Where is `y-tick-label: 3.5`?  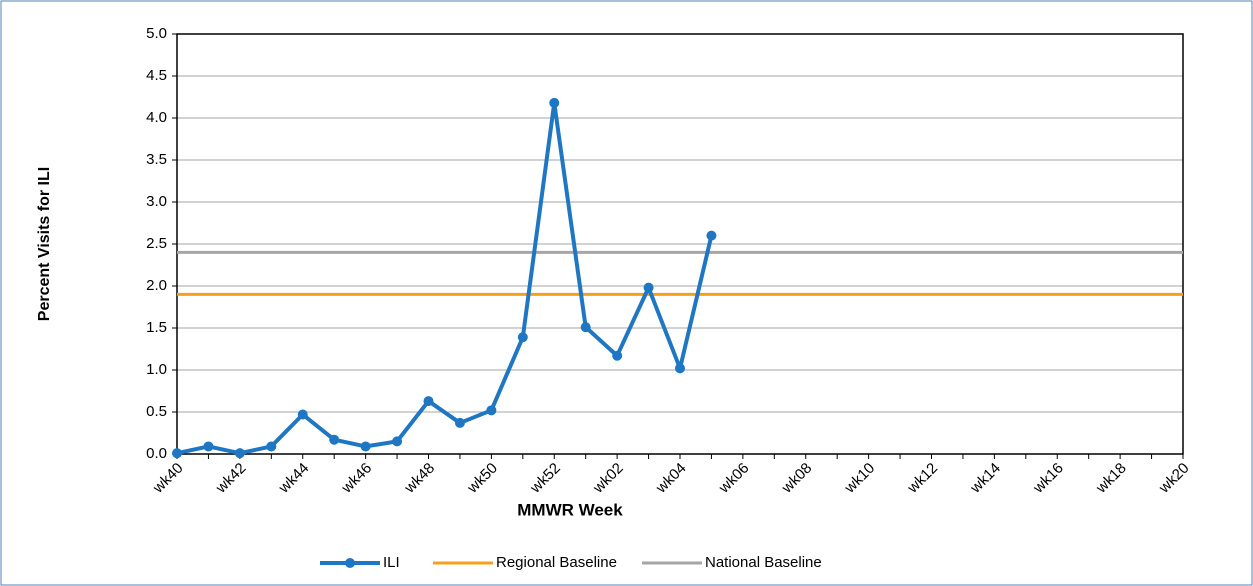 y-tick-label: 3.5 is located at coordinates (156, 159).